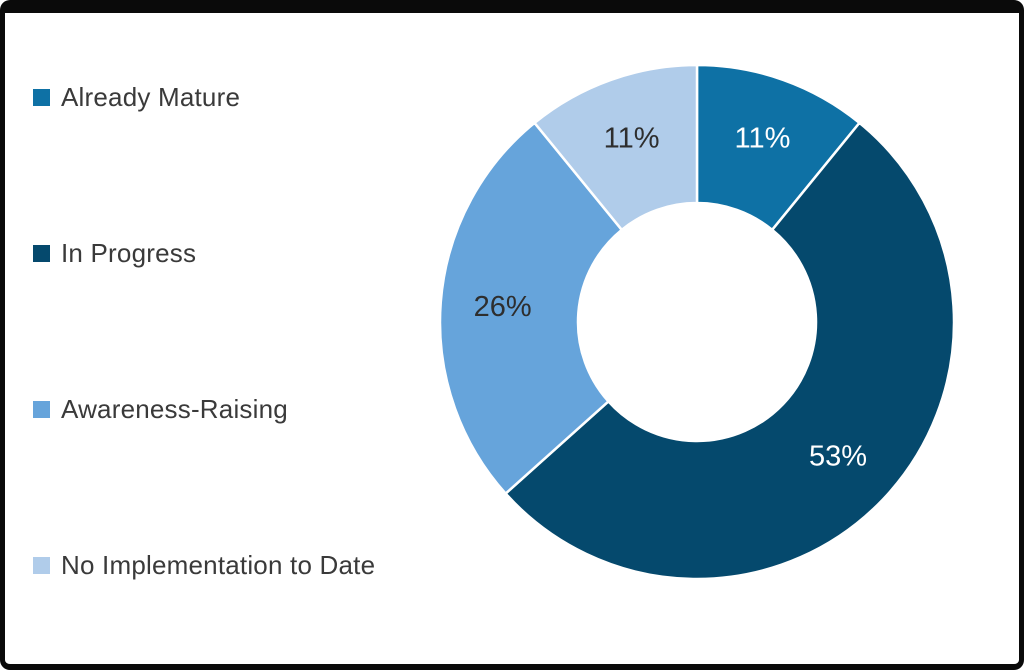 Image resolution: width=1024 pixels, height=670 pixels. Describe the element at coordinates (503, 307) in the screenshot. I see `slice-value-label: 26%` at that location.